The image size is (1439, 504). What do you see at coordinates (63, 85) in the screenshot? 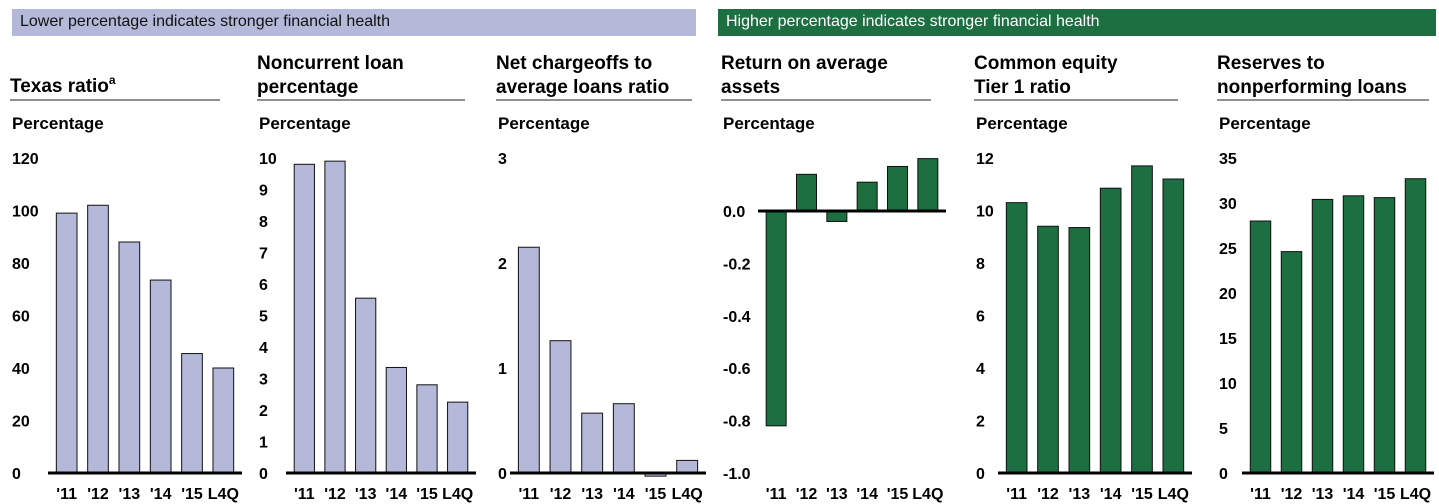
I see `chart-title: Texas ratioa` at bounding box center [63, 85].